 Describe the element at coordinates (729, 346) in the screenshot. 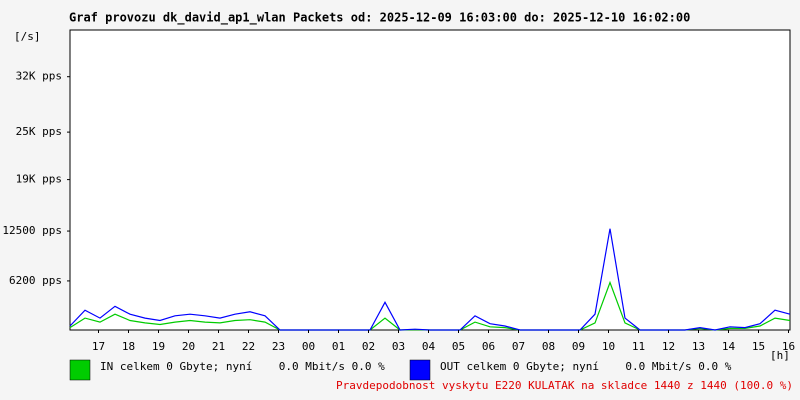

I see `x-tick-label: 14` at that location.